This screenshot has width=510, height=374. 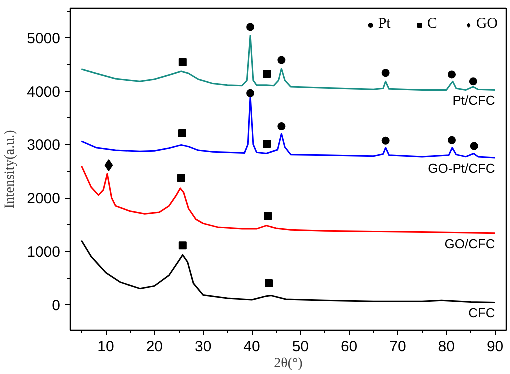 I want to click on y-tick-label: 5000, so click(x=44, y=39).